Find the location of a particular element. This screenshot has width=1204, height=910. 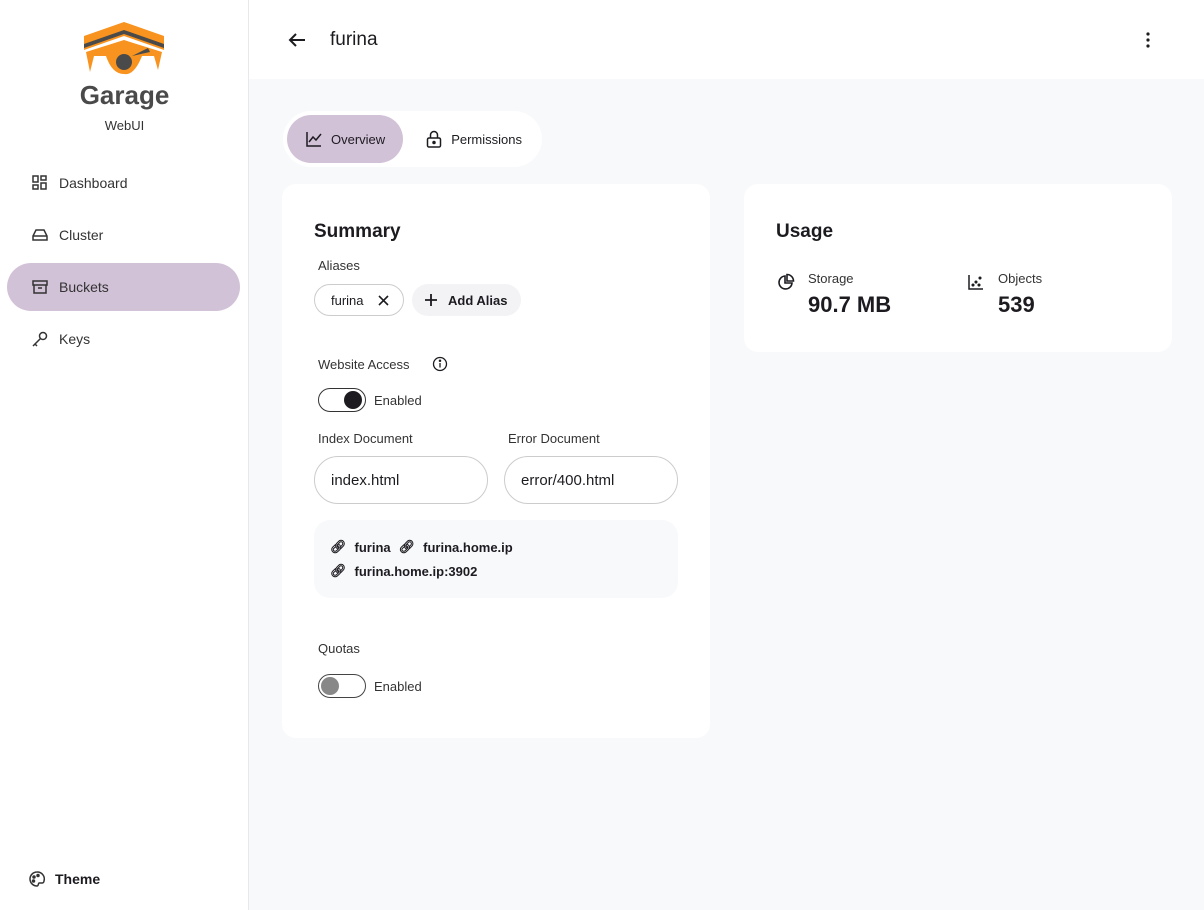

website-access-label: Website Access is located at coordinates (364, 364).